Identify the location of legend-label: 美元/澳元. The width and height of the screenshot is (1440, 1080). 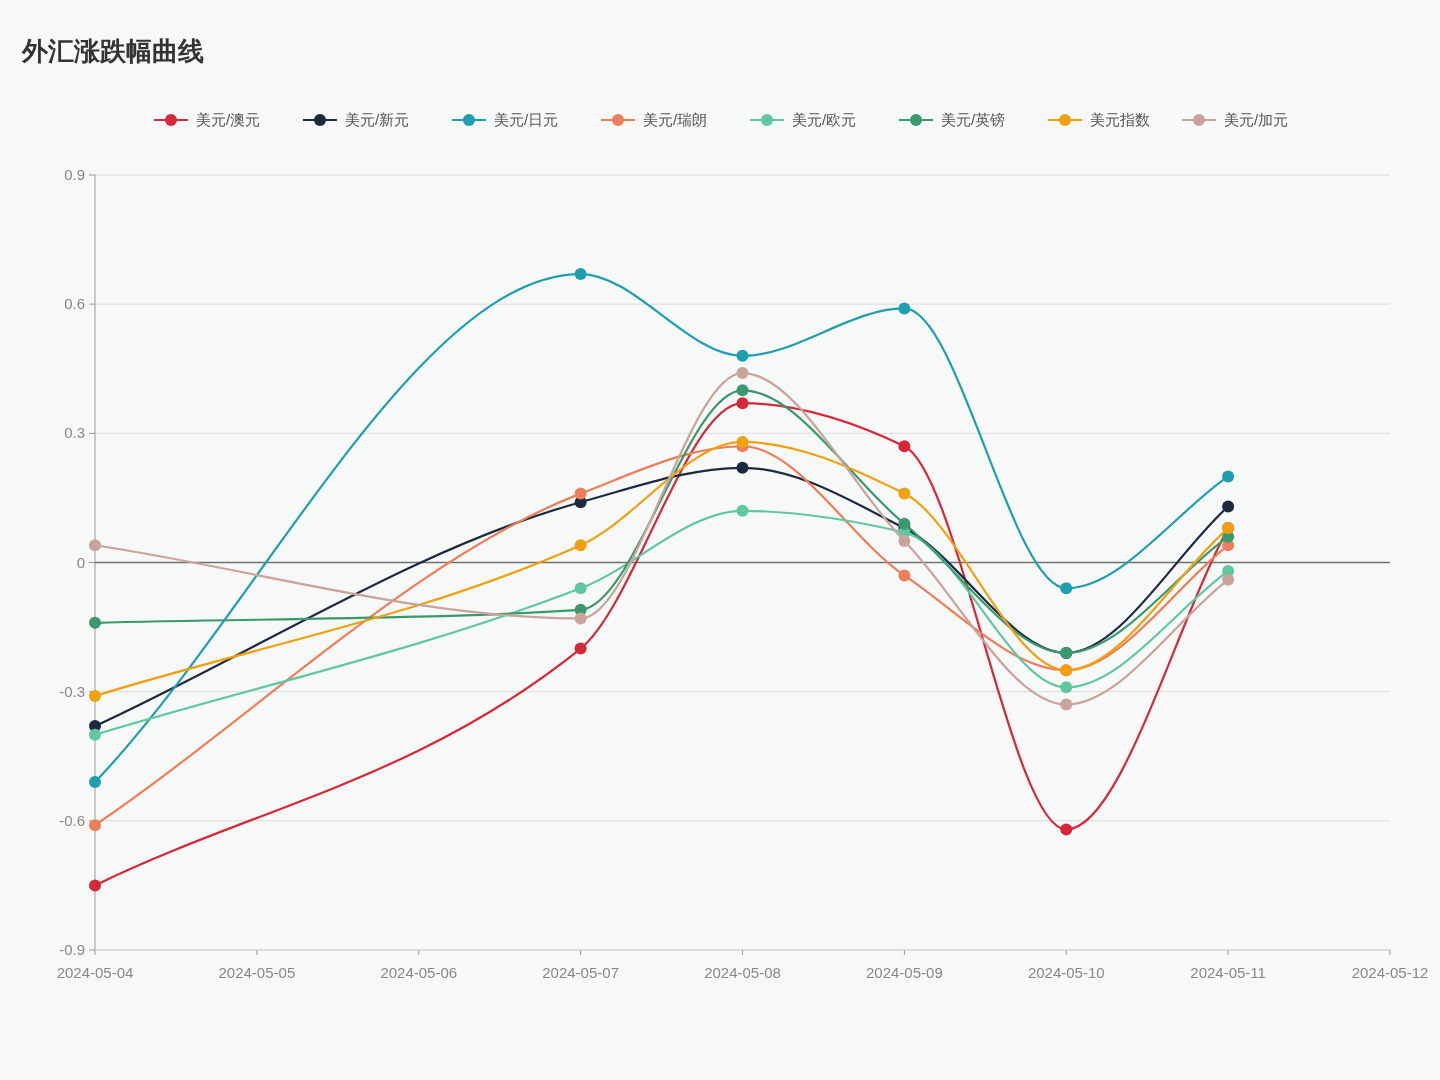
(228, 119).